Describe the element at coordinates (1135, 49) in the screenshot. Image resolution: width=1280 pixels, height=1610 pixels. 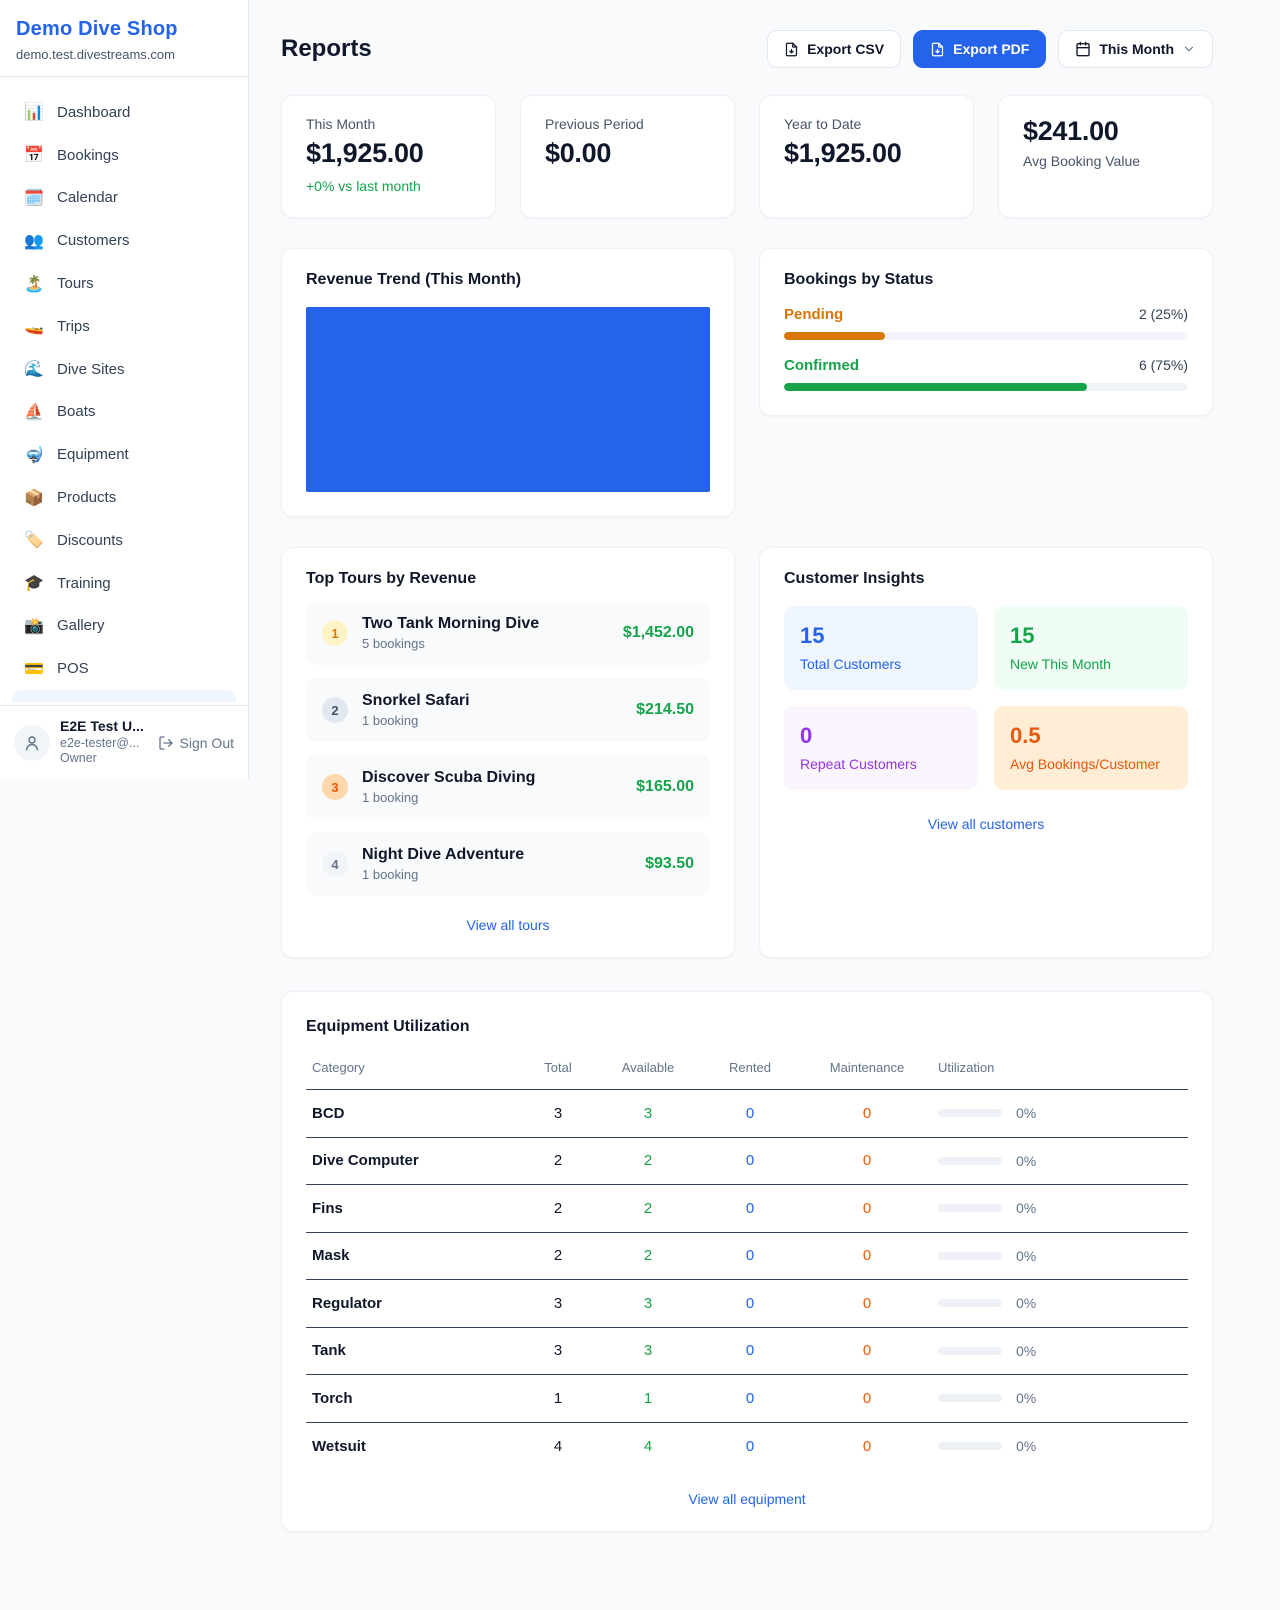
I see `period-dropdown: This Month` at that location.